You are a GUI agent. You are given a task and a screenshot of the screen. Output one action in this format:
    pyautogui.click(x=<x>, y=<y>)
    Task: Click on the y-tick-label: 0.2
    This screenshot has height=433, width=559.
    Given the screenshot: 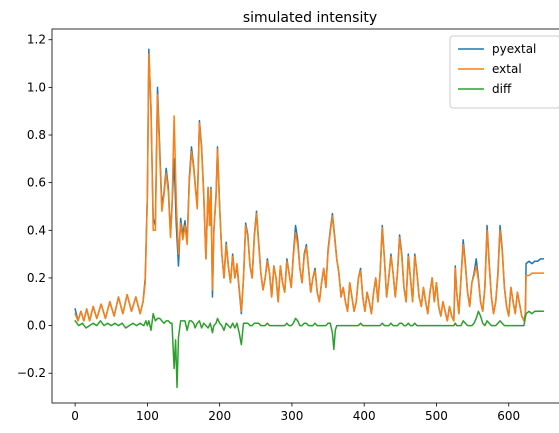 What is the action you would take?
    pyautogui.click(x=36, y=278)
    